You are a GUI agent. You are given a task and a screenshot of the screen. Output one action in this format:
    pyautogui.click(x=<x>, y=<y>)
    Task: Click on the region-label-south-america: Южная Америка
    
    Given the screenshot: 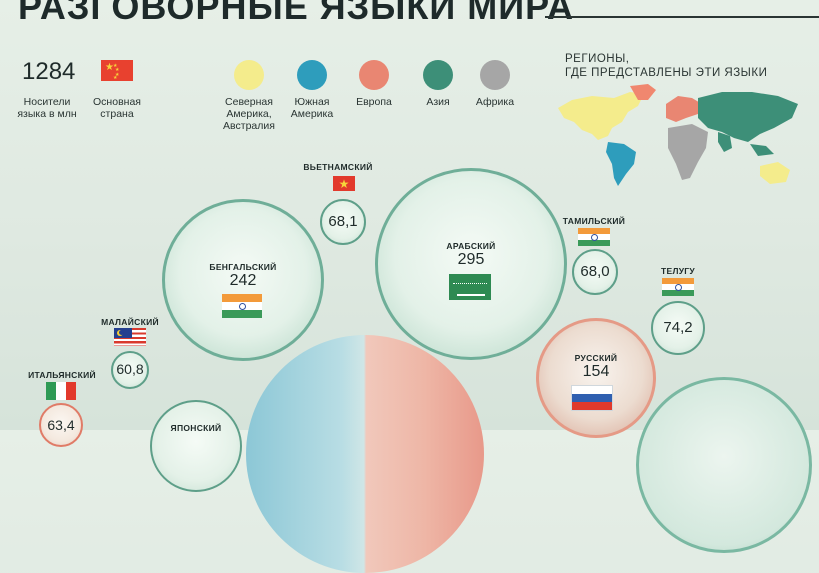 What is the action you would take?
    pyautogui.click(x=312, y=108)
    